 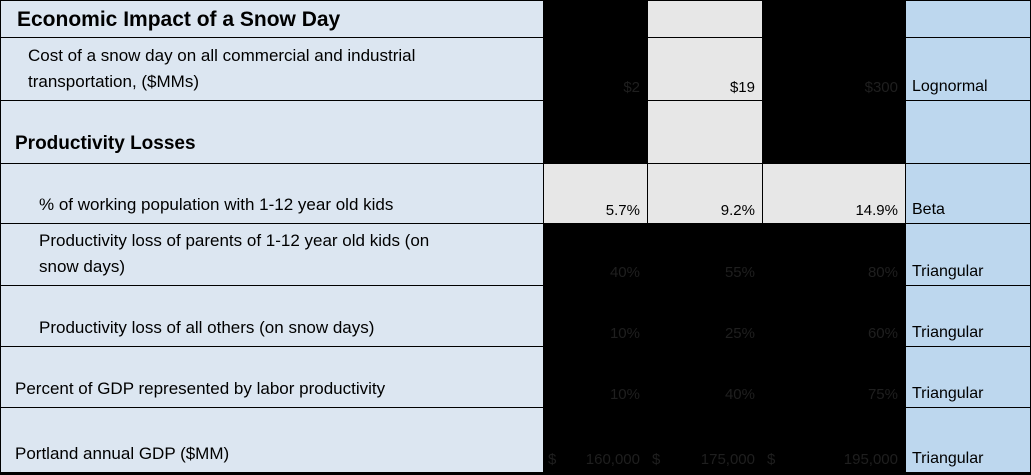 What do you see at coordinates (968, 69) in the screenshot?
I see `cell-transport-cost-distribution: Lognormal` at bounding box center [968, 69].